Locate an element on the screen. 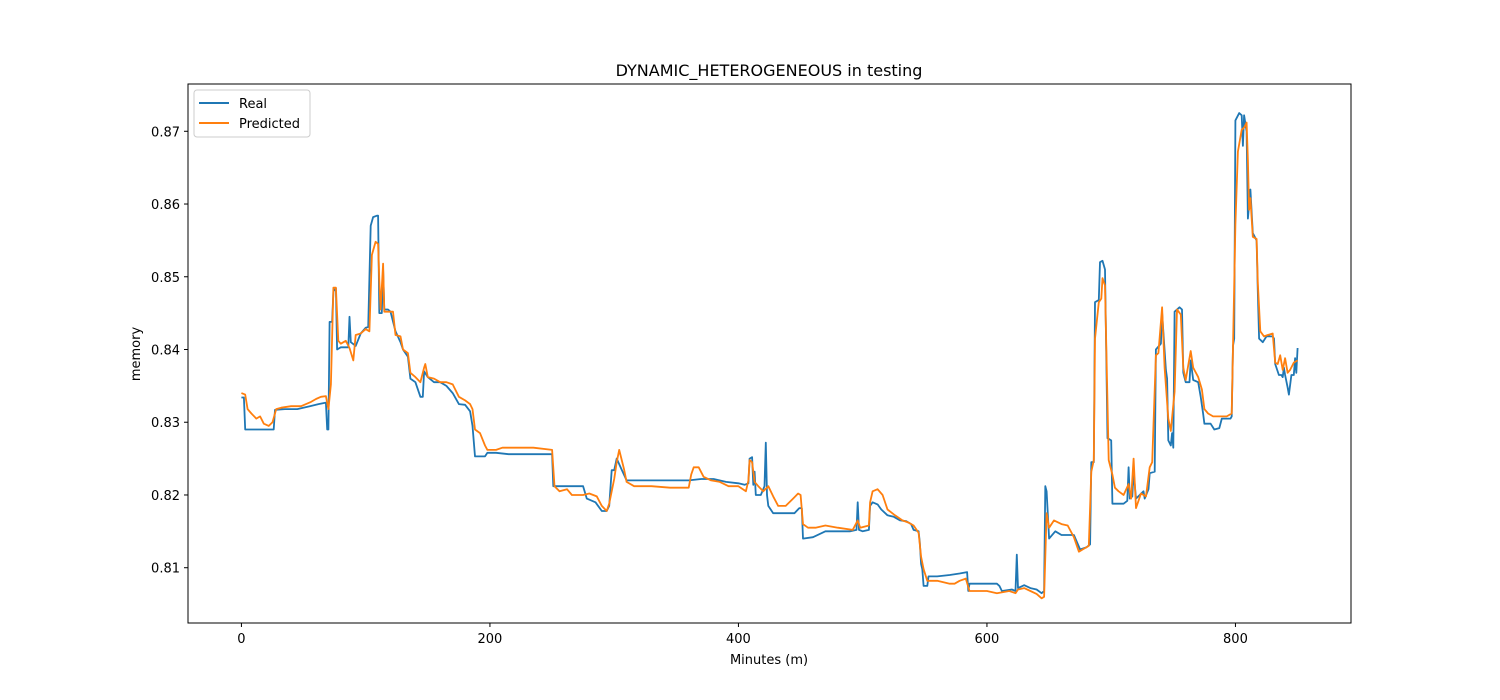 Image resolution: width=1500 pixels, height=700 pixels. legend: Real Predicted is located at coordinates (252, 113).